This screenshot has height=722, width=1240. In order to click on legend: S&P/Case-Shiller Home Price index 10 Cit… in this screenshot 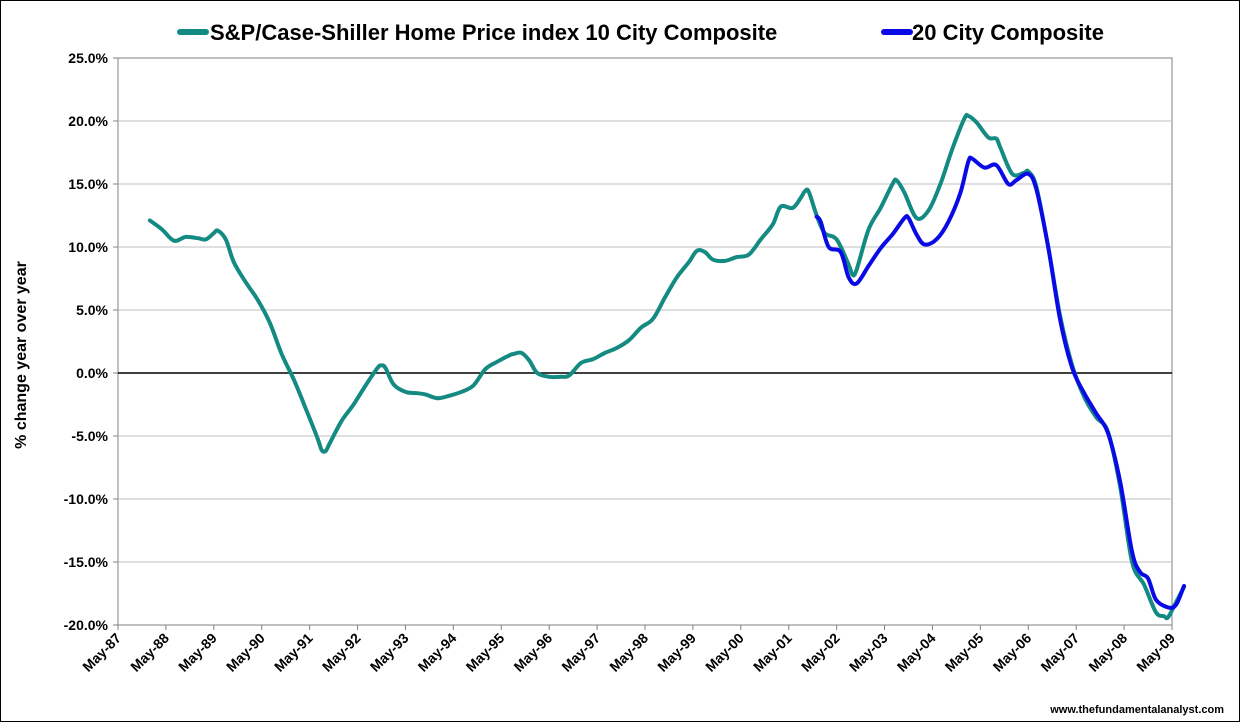, I will do `click(640, 32)`.